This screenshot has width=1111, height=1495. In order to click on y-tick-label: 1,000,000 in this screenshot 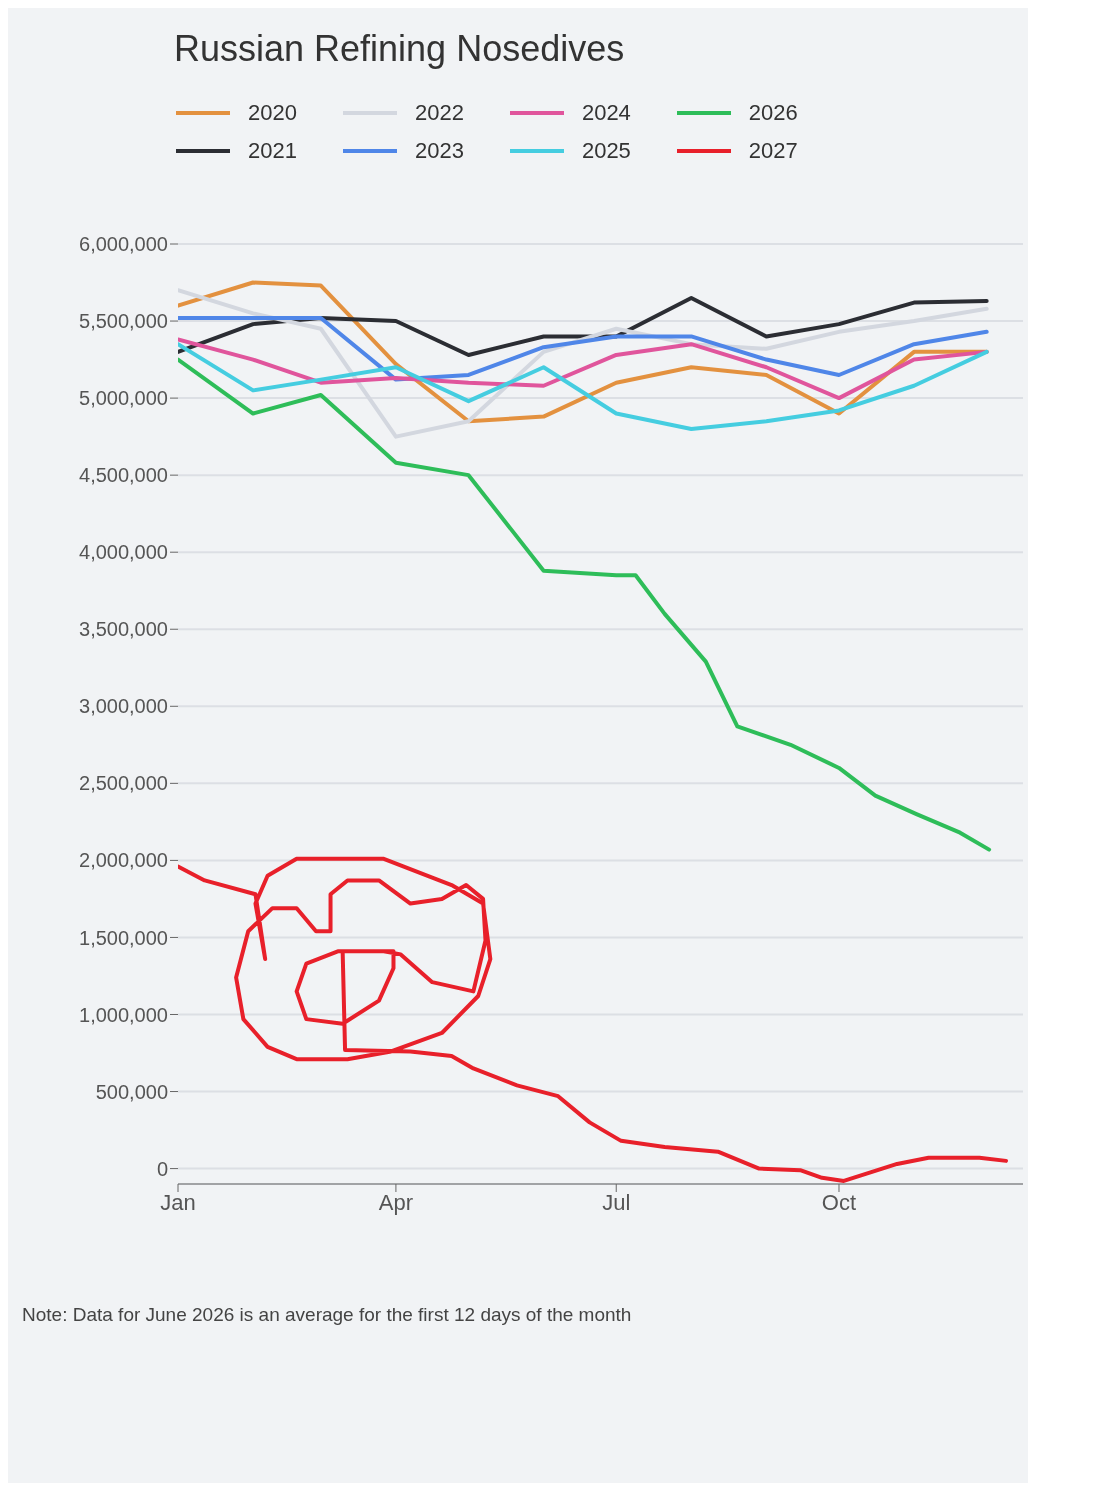, I will do `click(123, 1014)`.